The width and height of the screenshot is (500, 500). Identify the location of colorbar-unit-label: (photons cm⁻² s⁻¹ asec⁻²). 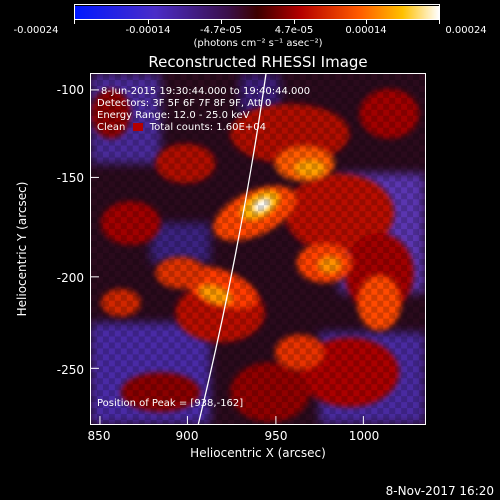
(258, 43).